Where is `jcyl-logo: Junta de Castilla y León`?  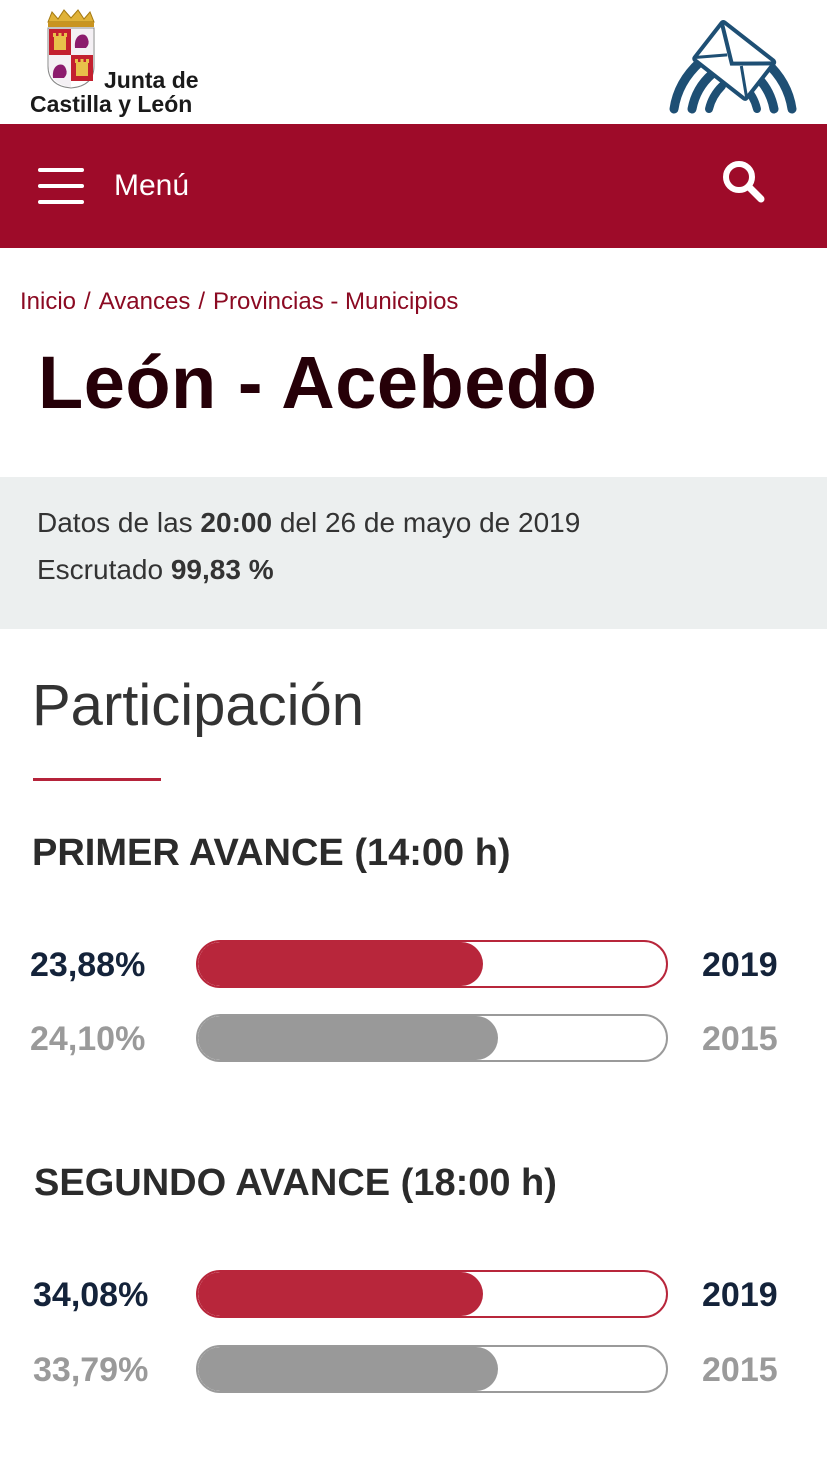
jcyl-logo: Junta de Castilla y León is located at coordinates (128, 64).